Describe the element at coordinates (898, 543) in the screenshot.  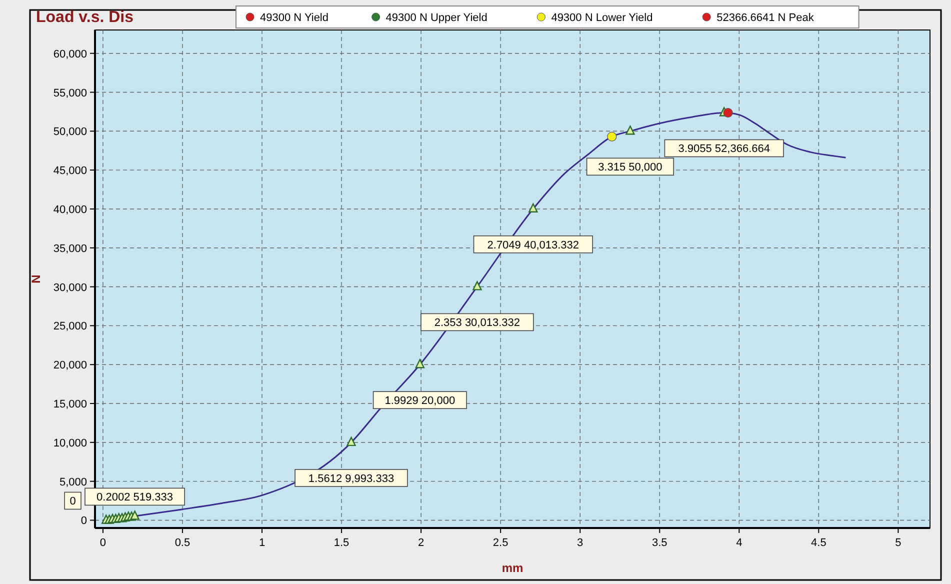
I see `x-tick-label: 5` at that location.